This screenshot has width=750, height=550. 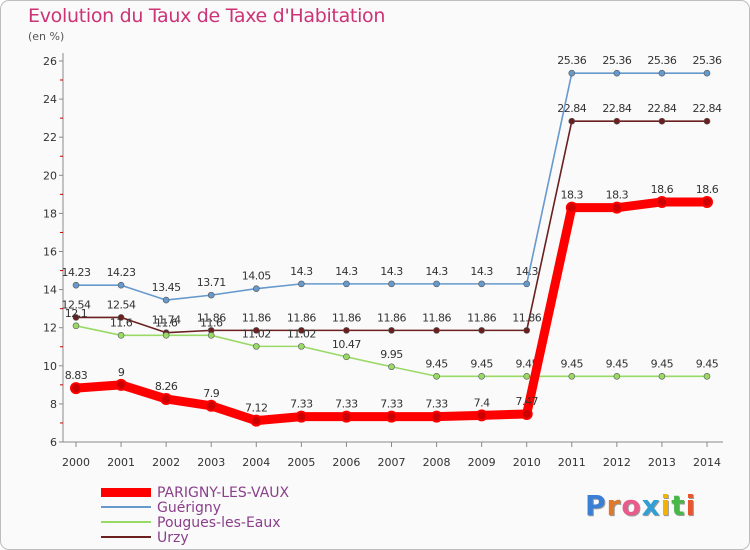 What do you see at coordinates (121, 272) in the screenshot?
I see `data-label-guerigny: 14.23` at bounding box center [121, 272].